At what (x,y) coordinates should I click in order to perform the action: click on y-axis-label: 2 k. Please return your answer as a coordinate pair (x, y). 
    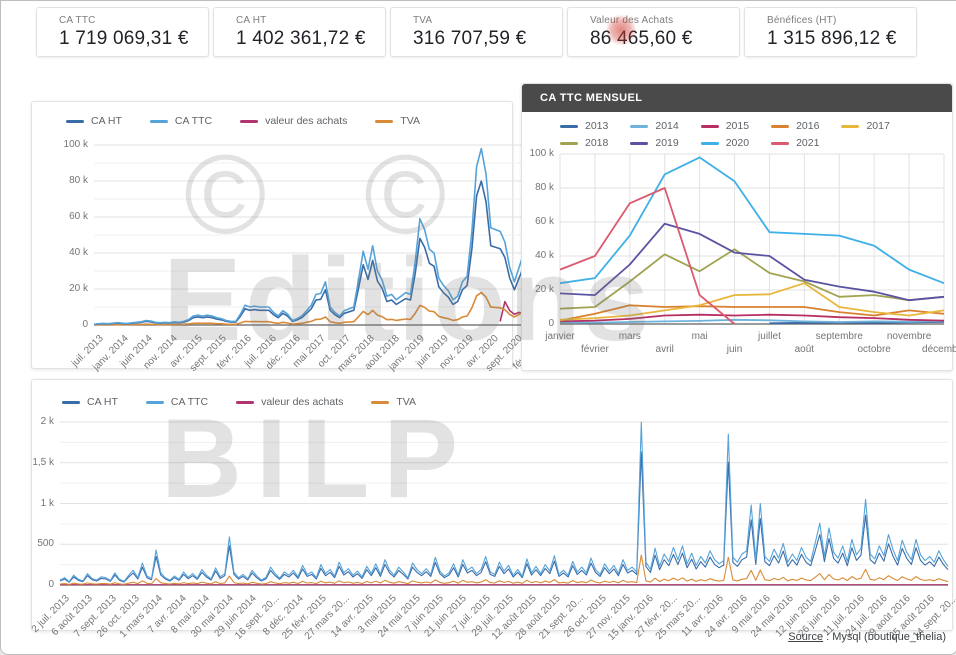
    Looking at the image, I should click on (47, 421).